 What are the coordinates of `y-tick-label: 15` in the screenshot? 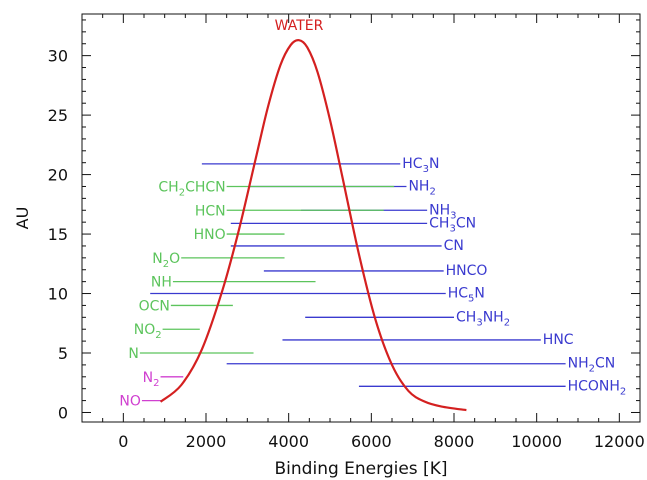 It's located at (58, 234).